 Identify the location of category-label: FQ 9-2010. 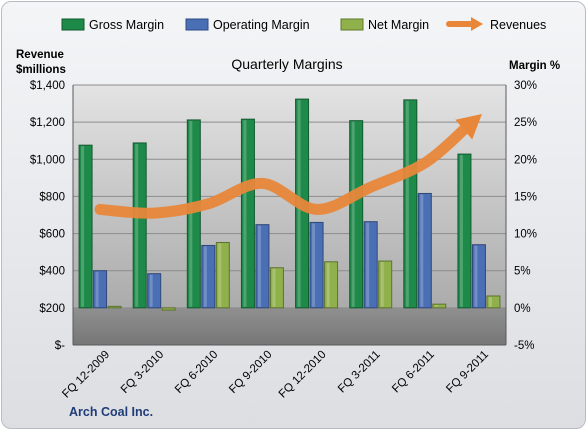
(250, 372).